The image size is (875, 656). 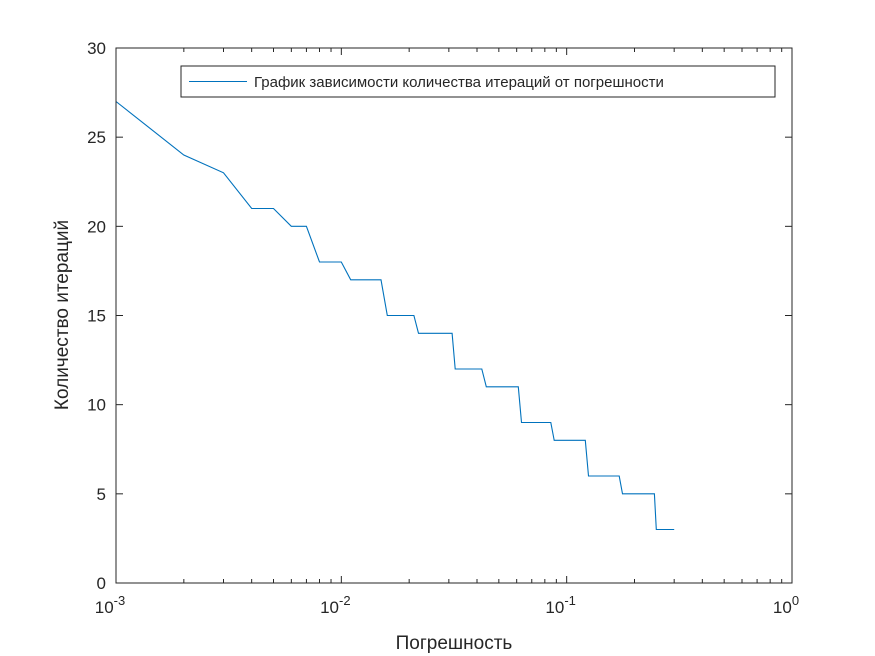 I want to click on y-tick-label: 15, so click(x=96, y=316).